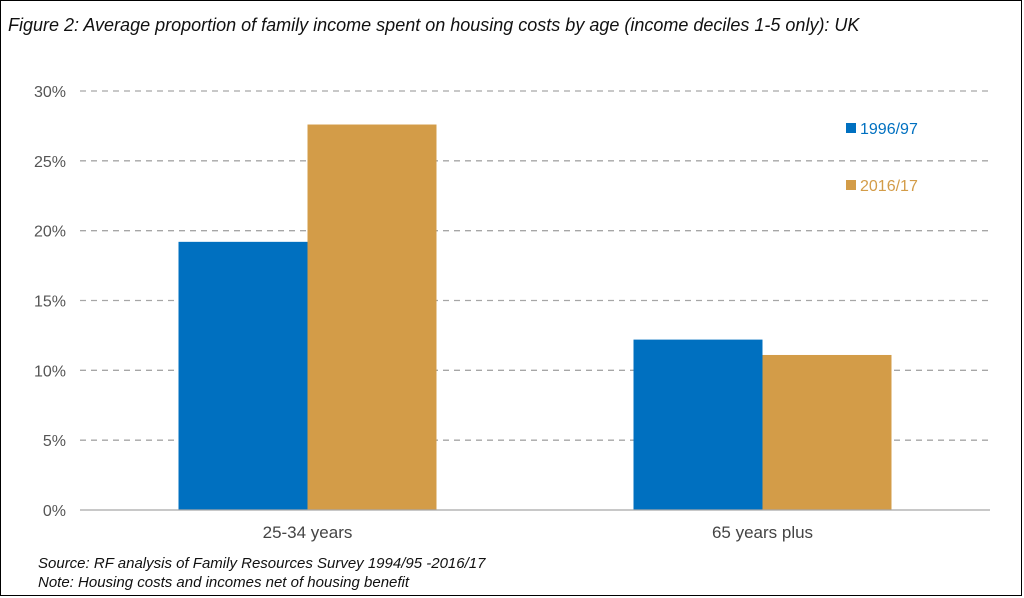  I want to click on legend-label: 2016/17, so click(889, 186).